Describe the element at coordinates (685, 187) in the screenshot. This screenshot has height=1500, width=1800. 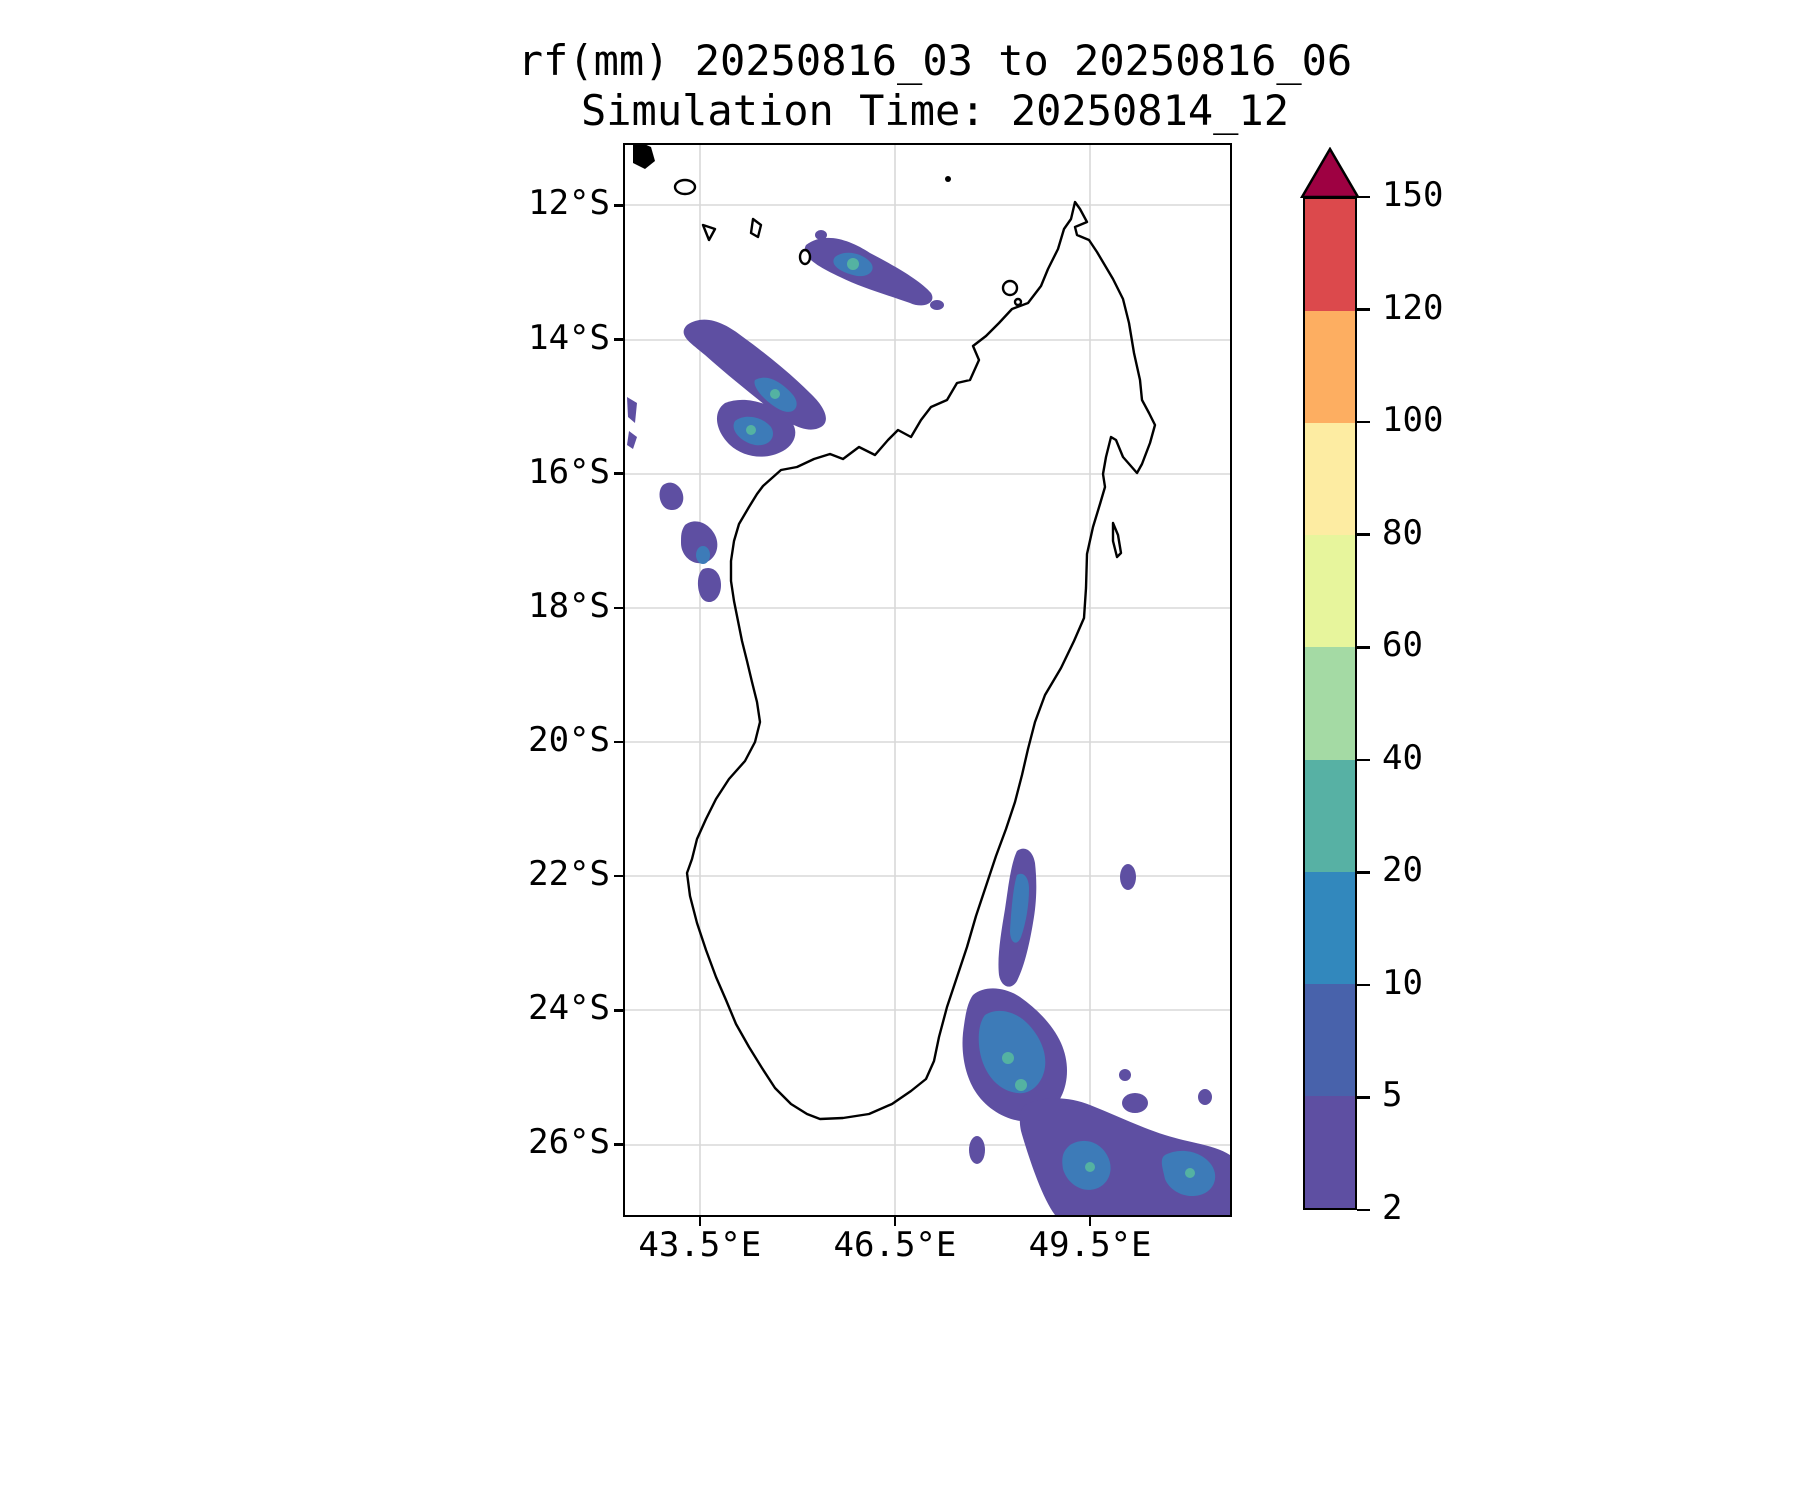
I see `moheli-island` at that location.